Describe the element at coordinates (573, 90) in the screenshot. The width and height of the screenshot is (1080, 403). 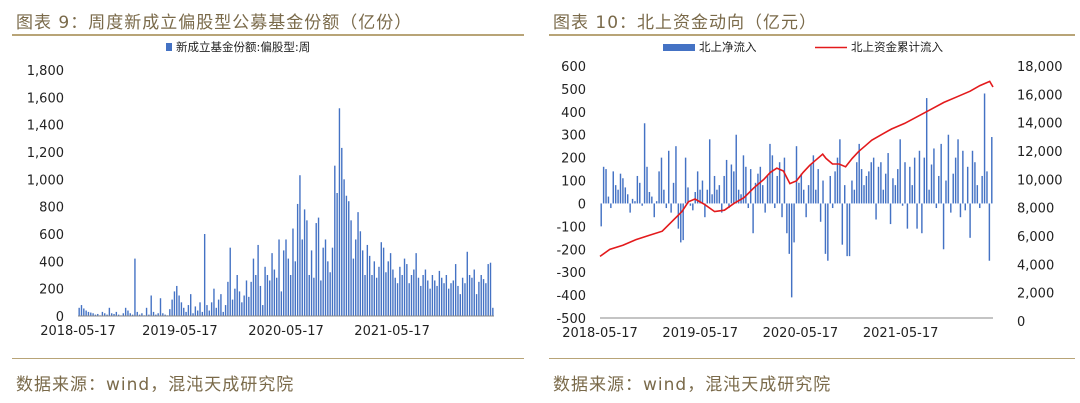
I see `y-left-tick-label: 500` at that location.